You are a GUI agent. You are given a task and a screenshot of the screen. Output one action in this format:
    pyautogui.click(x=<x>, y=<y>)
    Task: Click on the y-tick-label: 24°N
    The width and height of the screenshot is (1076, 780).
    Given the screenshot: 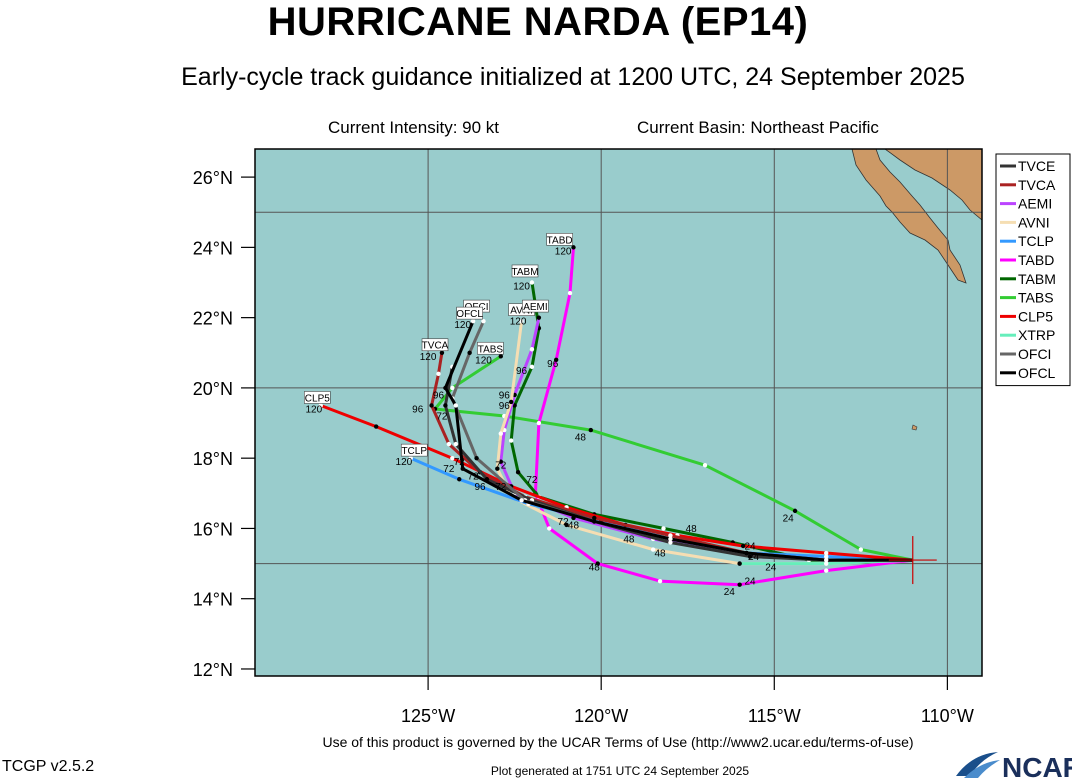 What is the action you would take?
    pyautogui.click(x=213, y=248)
    